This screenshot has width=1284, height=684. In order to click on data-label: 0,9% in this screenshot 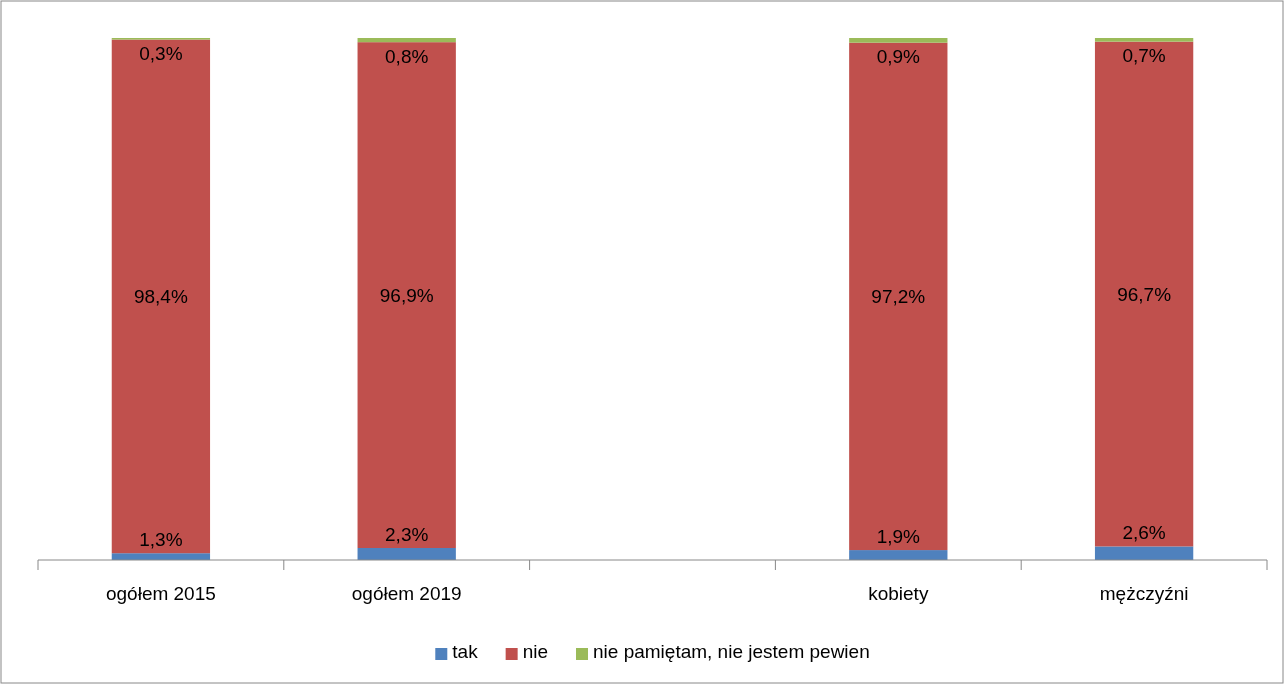, I will do `click(898, 57)`.